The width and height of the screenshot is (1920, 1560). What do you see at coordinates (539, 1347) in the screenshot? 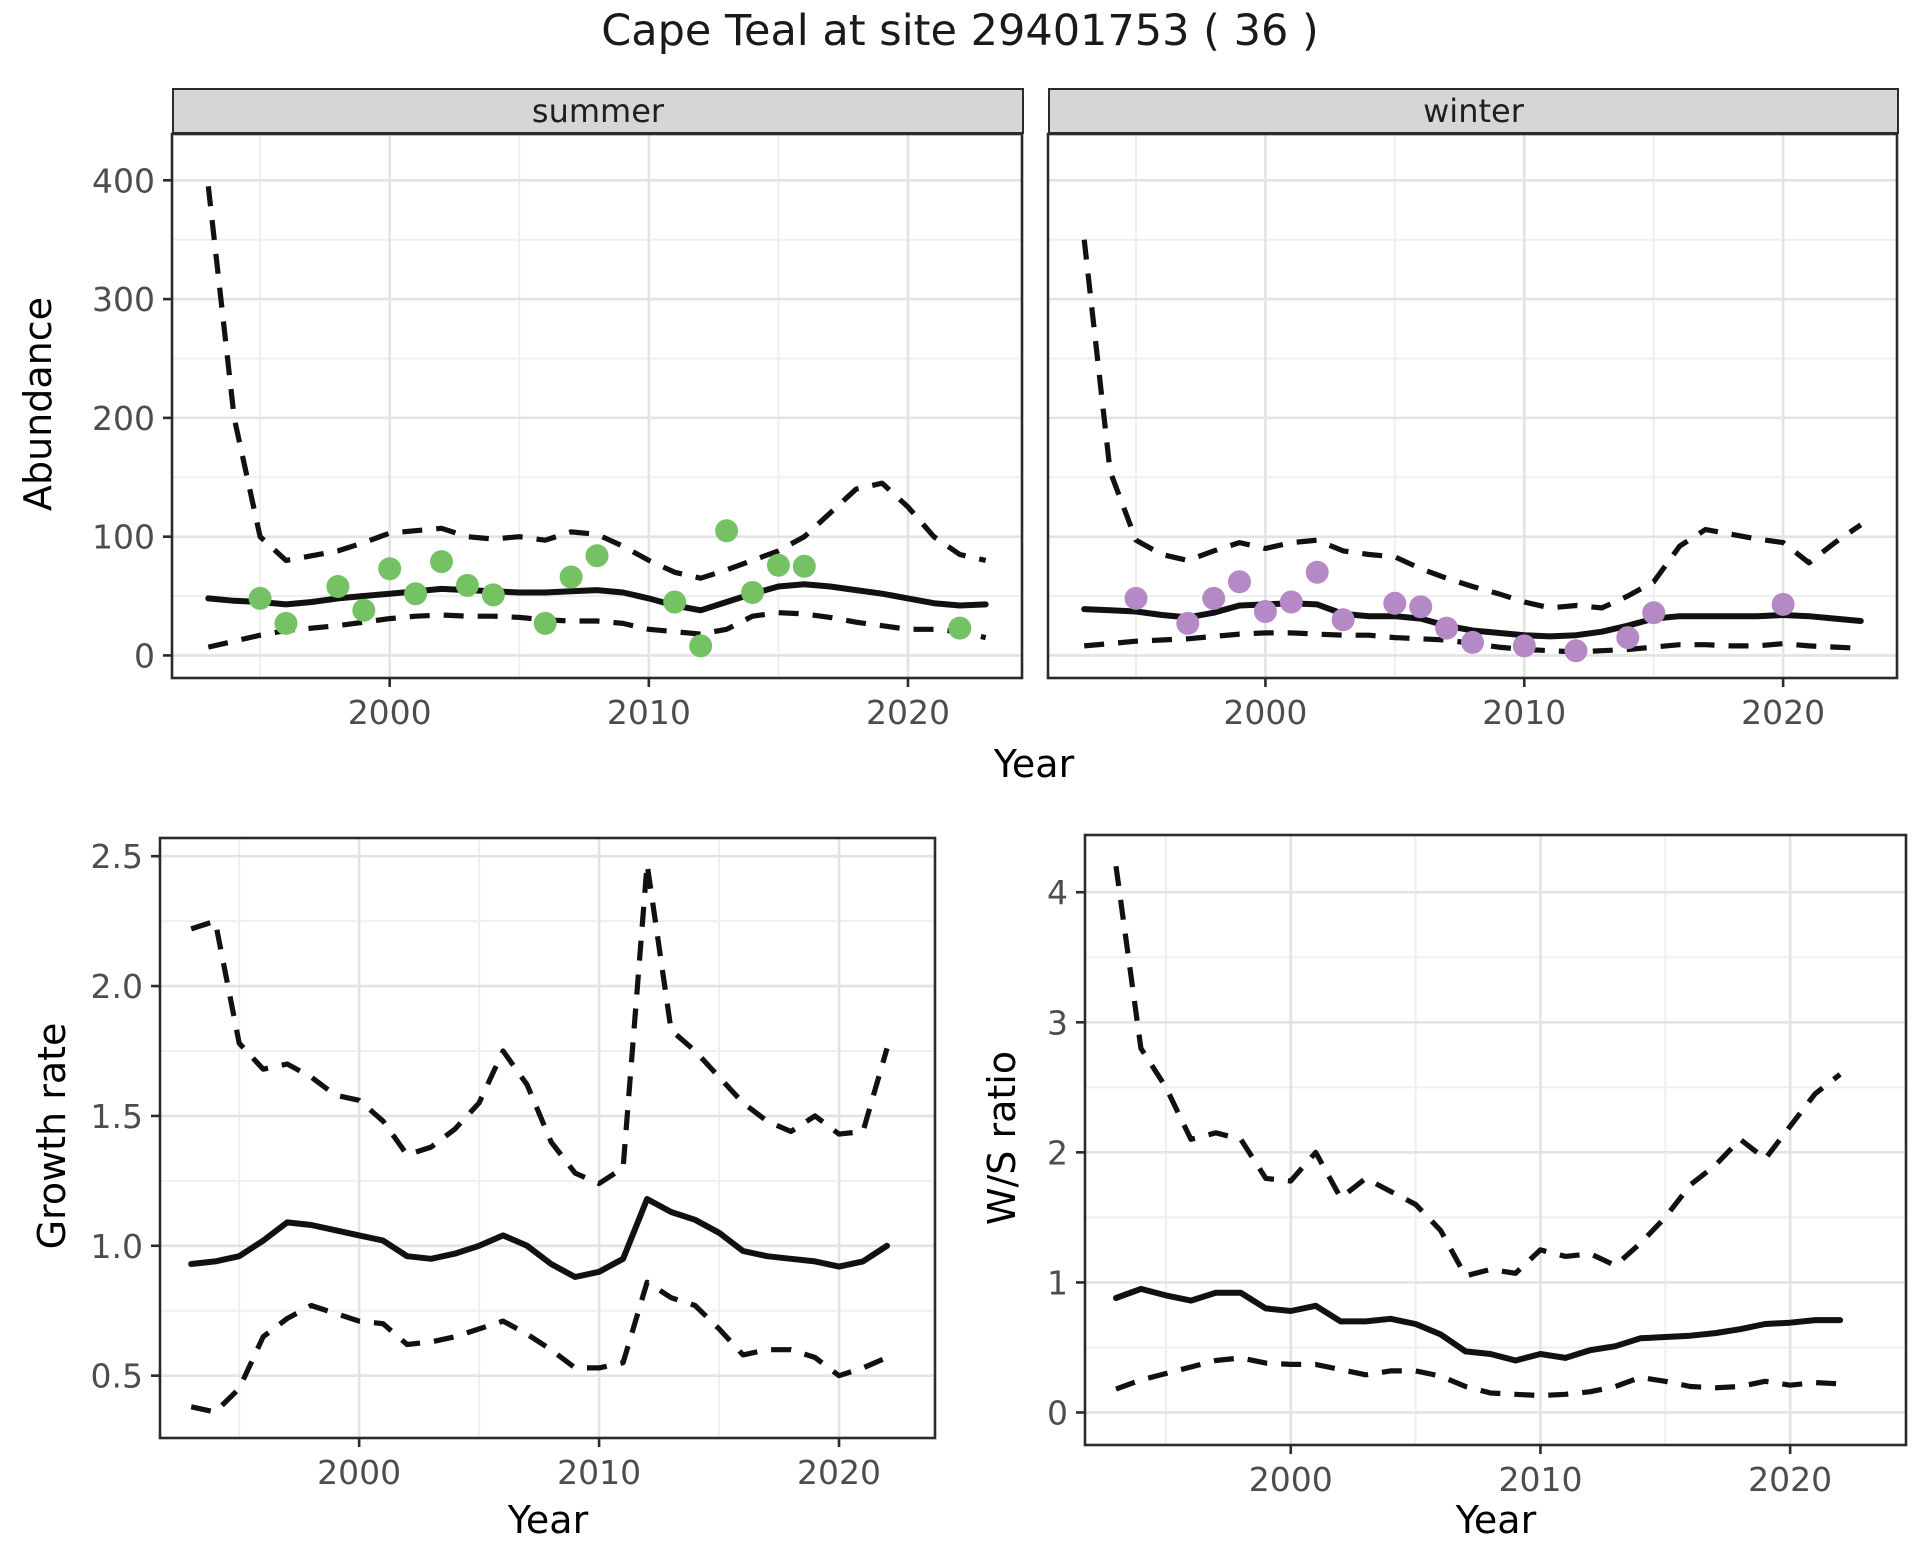
I see `panel-growth-lower-bound-line` at bounding box center [539, 1347].